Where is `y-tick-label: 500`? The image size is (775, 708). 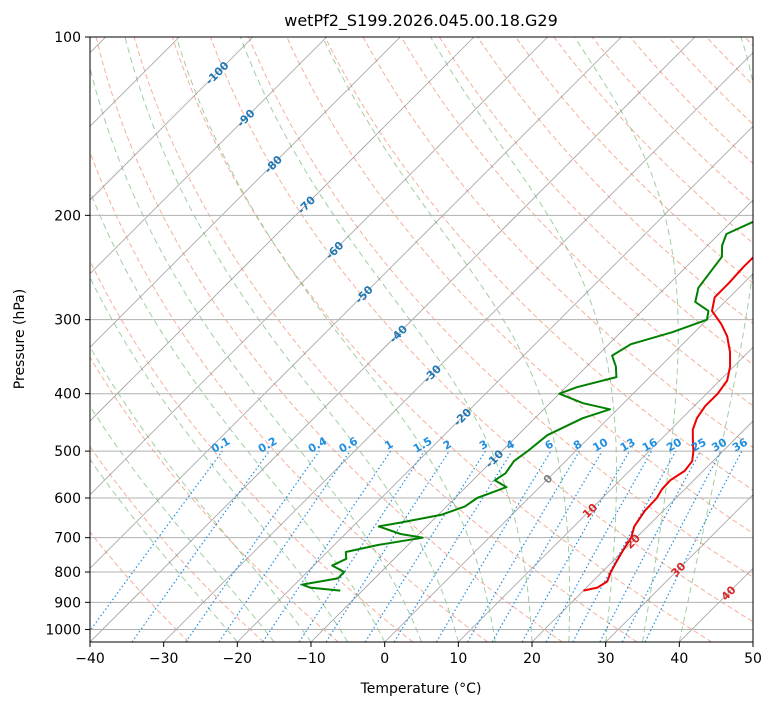
y-tick-label: 500 is located at coordinates (67, 452).